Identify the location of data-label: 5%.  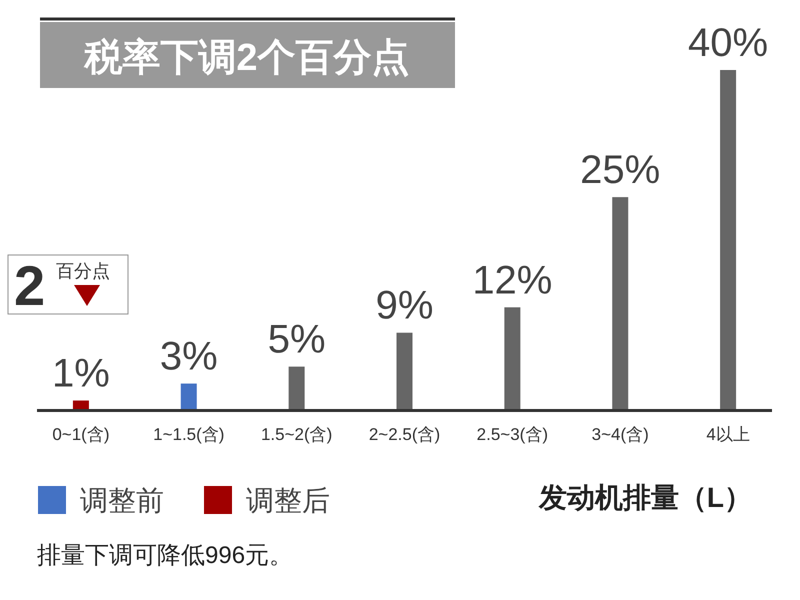
(297, 340).